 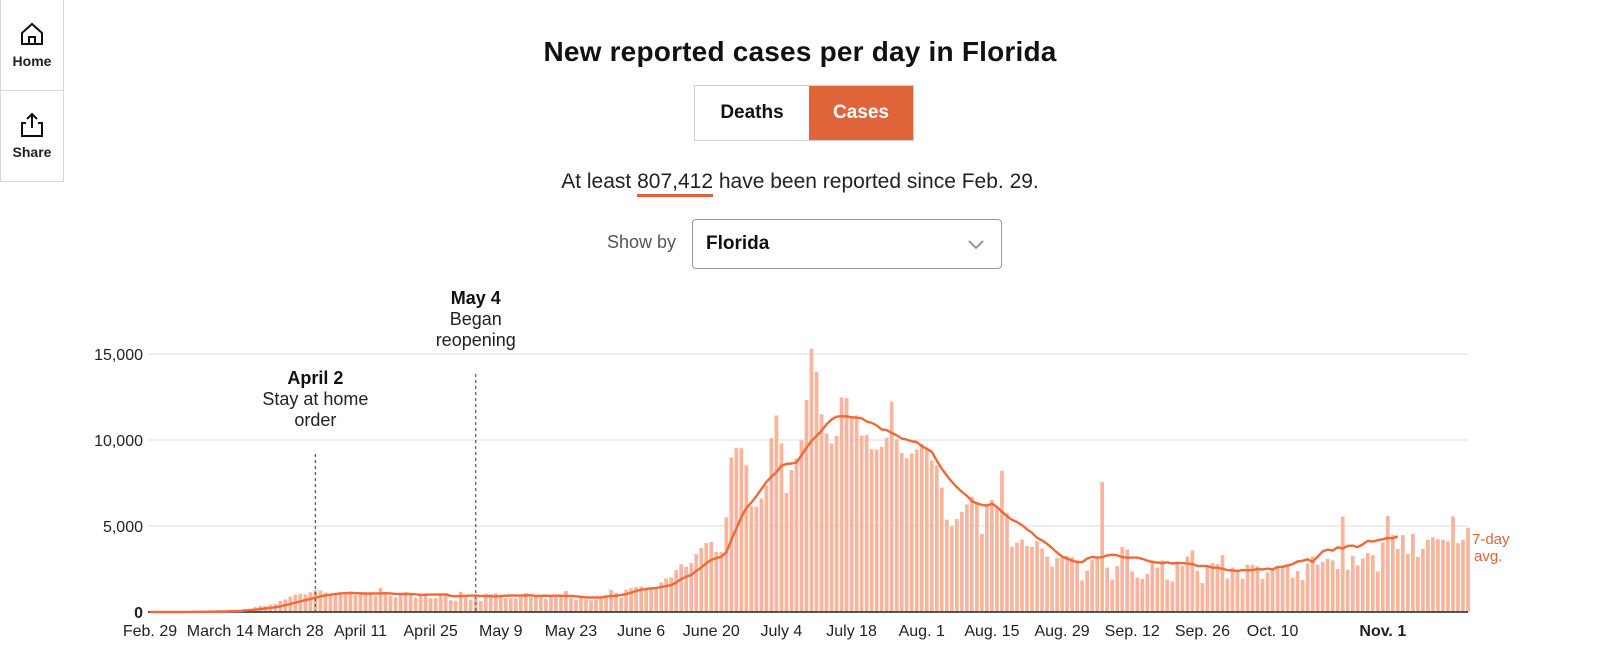 I want to click on home-button: Home, so click(x=32, y=45).